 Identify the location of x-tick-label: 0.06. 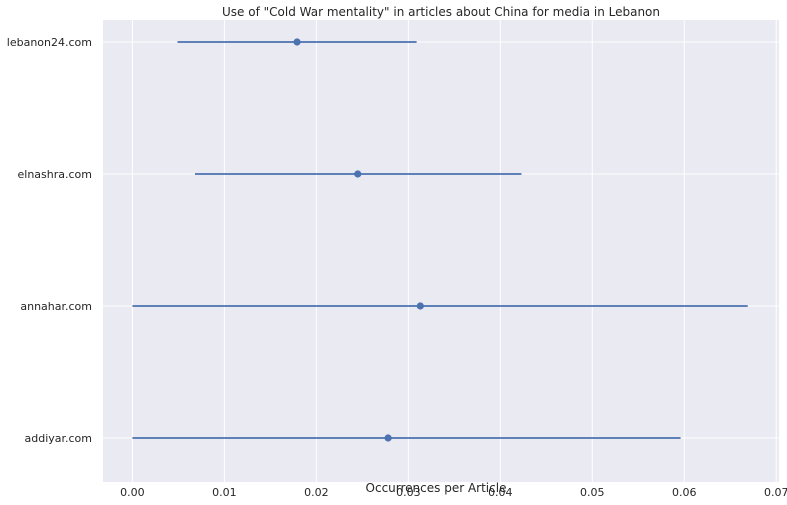
(684, 492).